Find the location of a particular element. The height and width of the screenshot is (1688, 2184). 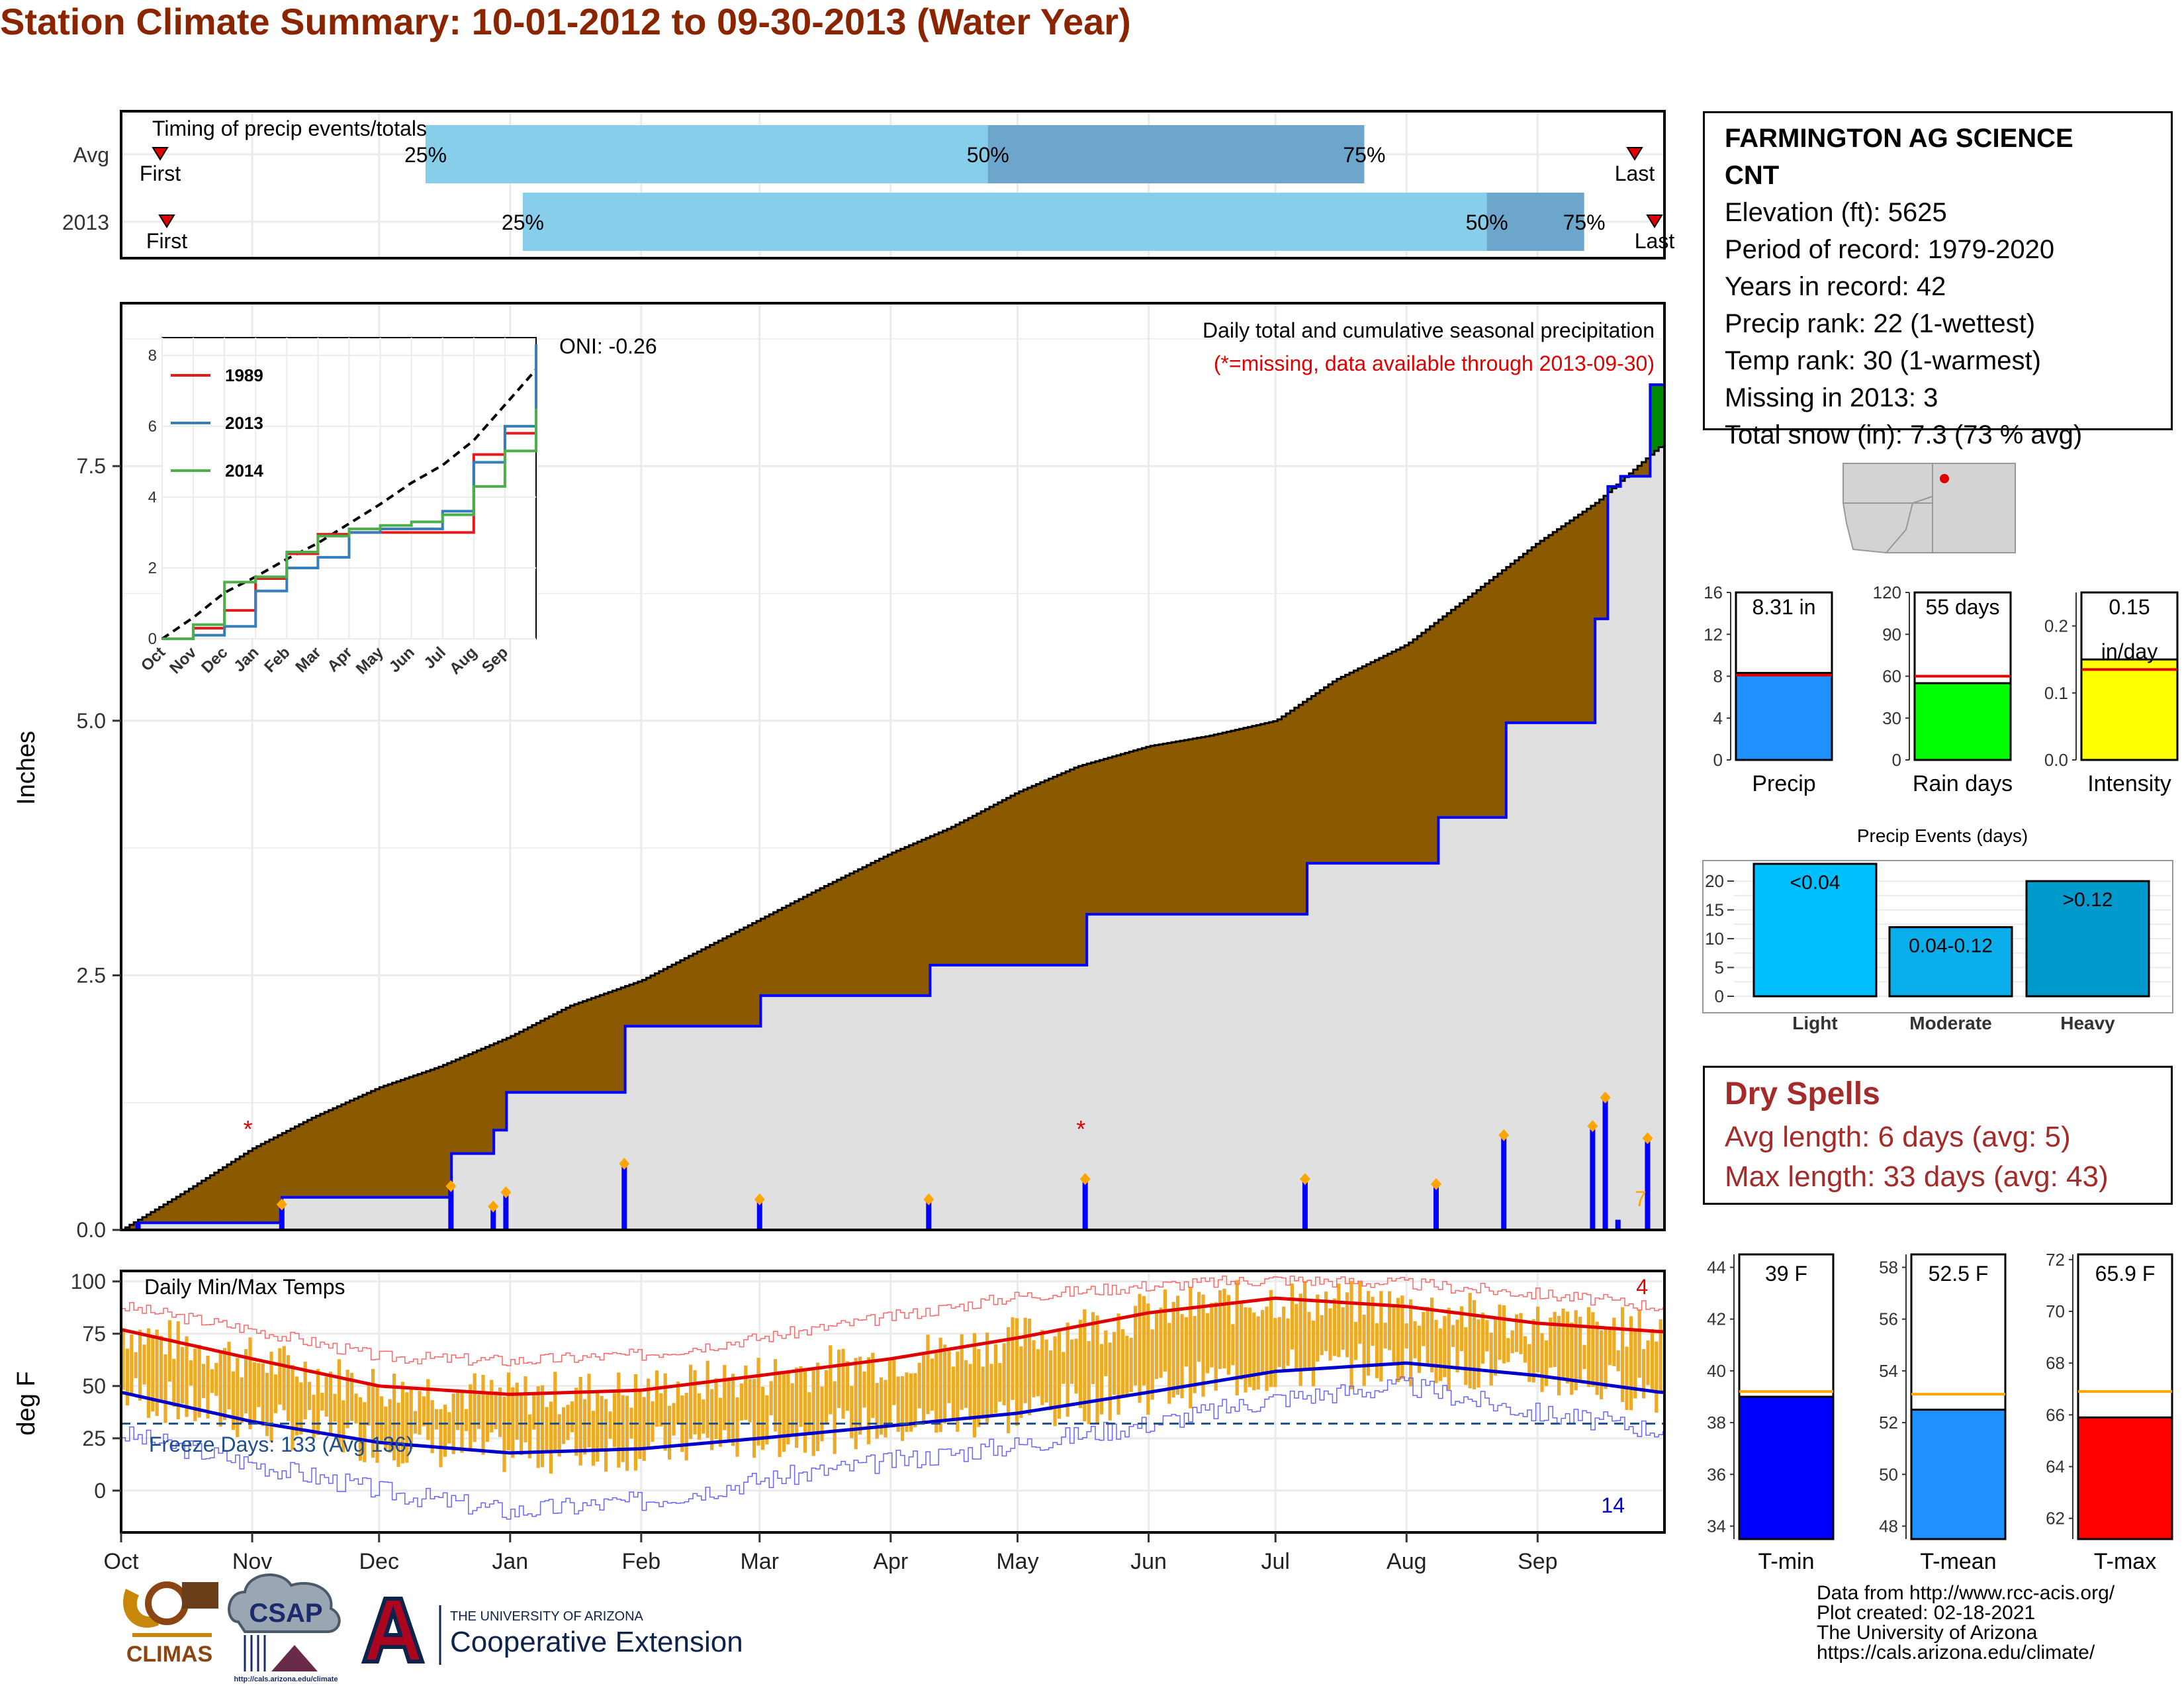

temp-ytick-label: 0 is located at coordinates (100, 1491).